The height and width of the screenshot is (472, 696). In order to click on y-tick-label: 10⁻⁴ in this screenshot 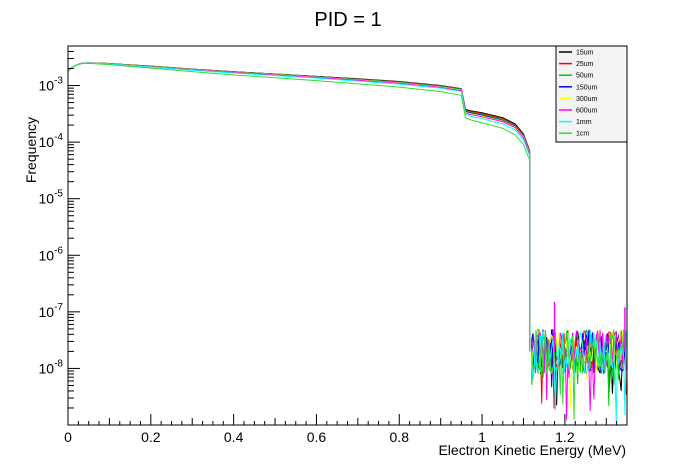, I will do `click(51, 141)`.